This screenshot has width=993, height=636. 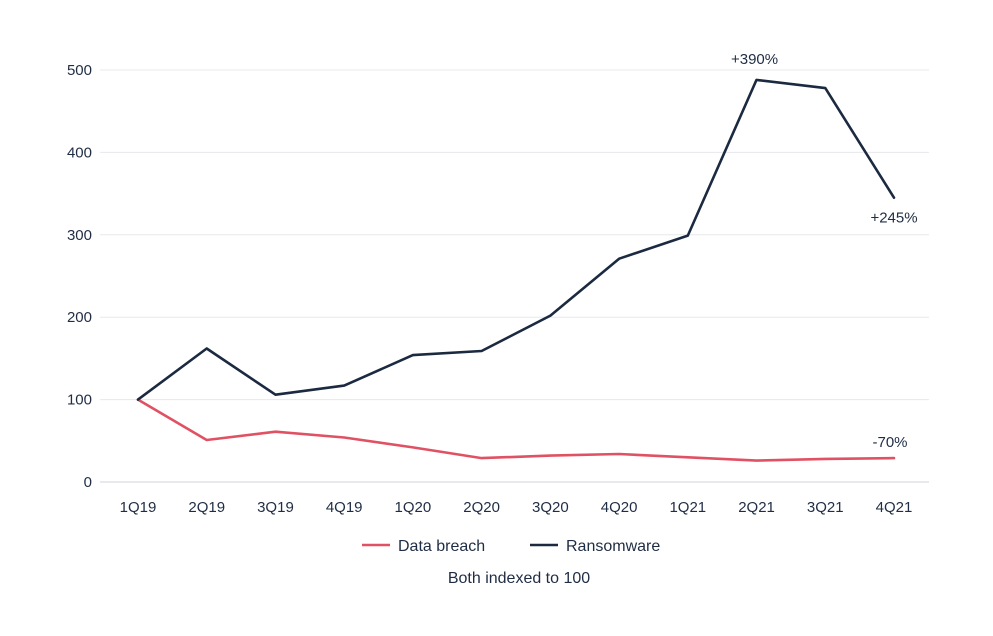 I want to click on annotation-label: +390%, so click(x=754, y=59).